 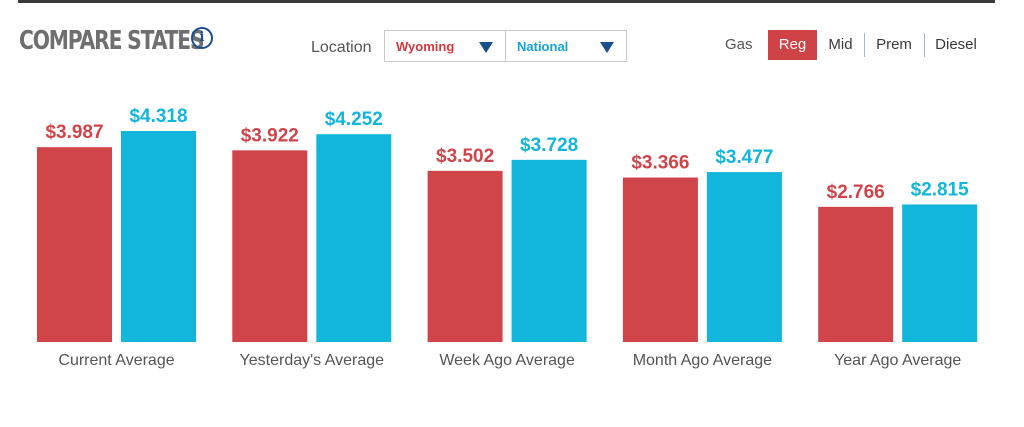 I want to click on comparison-select-value: National, so click(x=543, y=46).